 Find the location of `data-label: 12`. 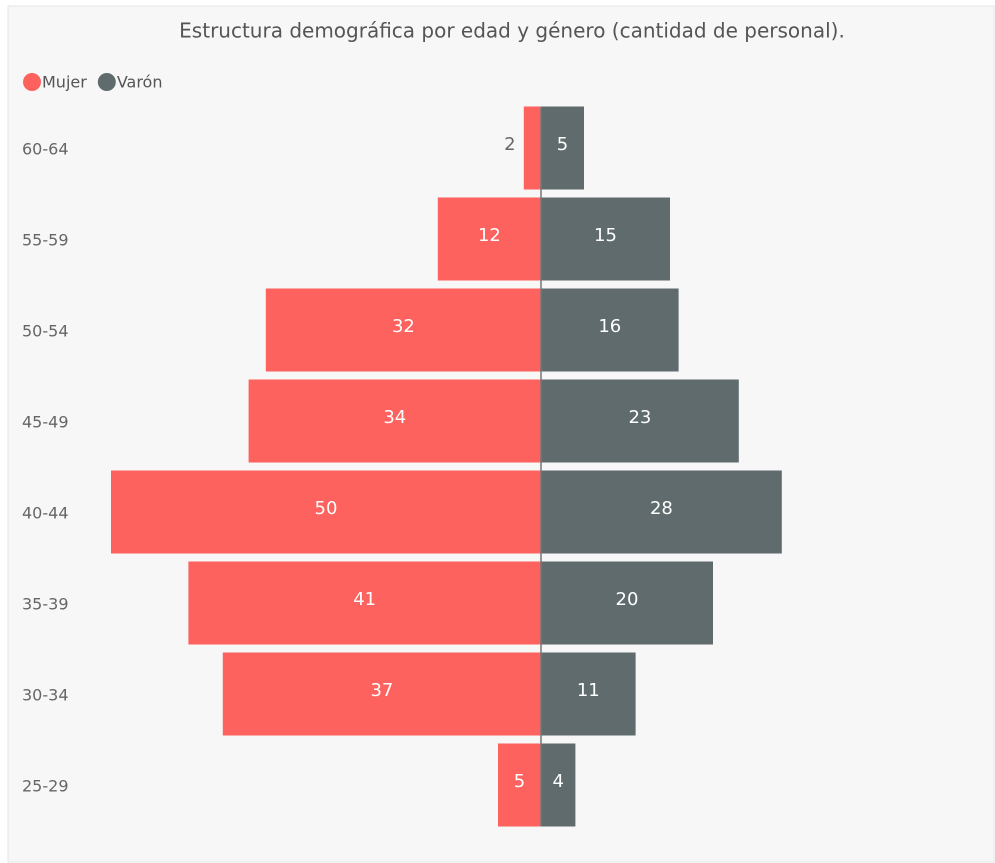

data-label: 12 is located at coordinates (489, 235).